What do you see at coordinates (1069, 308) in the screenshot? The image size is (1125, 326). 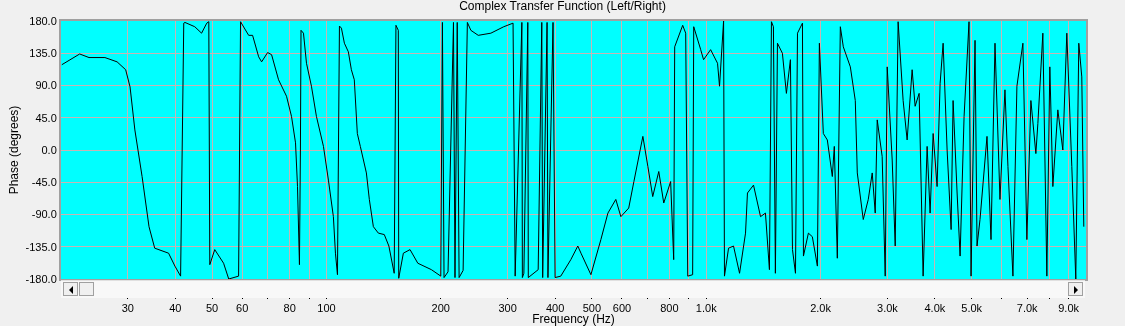 I see `x-tick-label: 9.0k` at bounding box center [1069, 308].